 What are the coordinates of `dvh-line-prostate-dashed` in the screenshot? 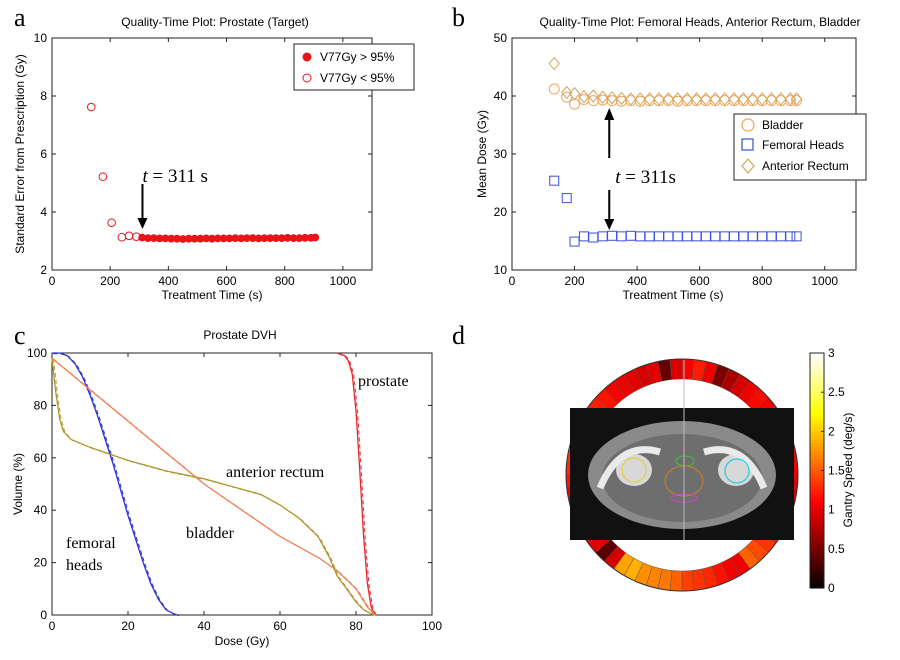 It's located at (357, 485).